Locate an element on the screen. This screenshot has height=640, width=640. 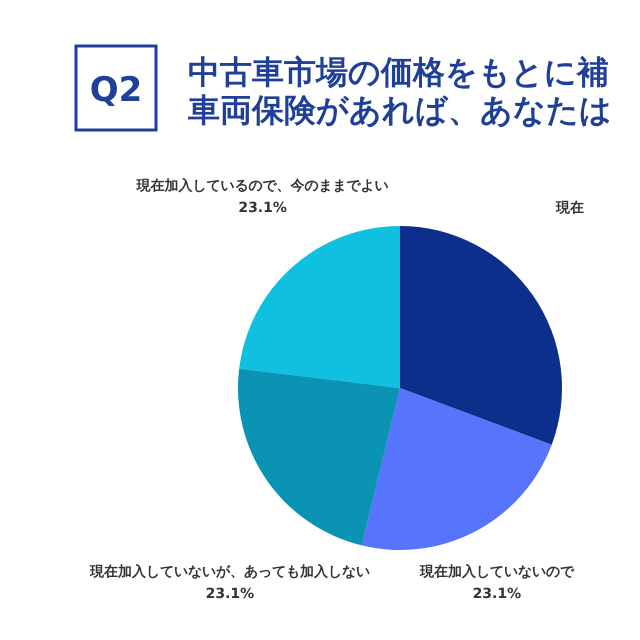
slice-label: 現在加入していないが、あっても加入しない is located at coordinates (229, 572).